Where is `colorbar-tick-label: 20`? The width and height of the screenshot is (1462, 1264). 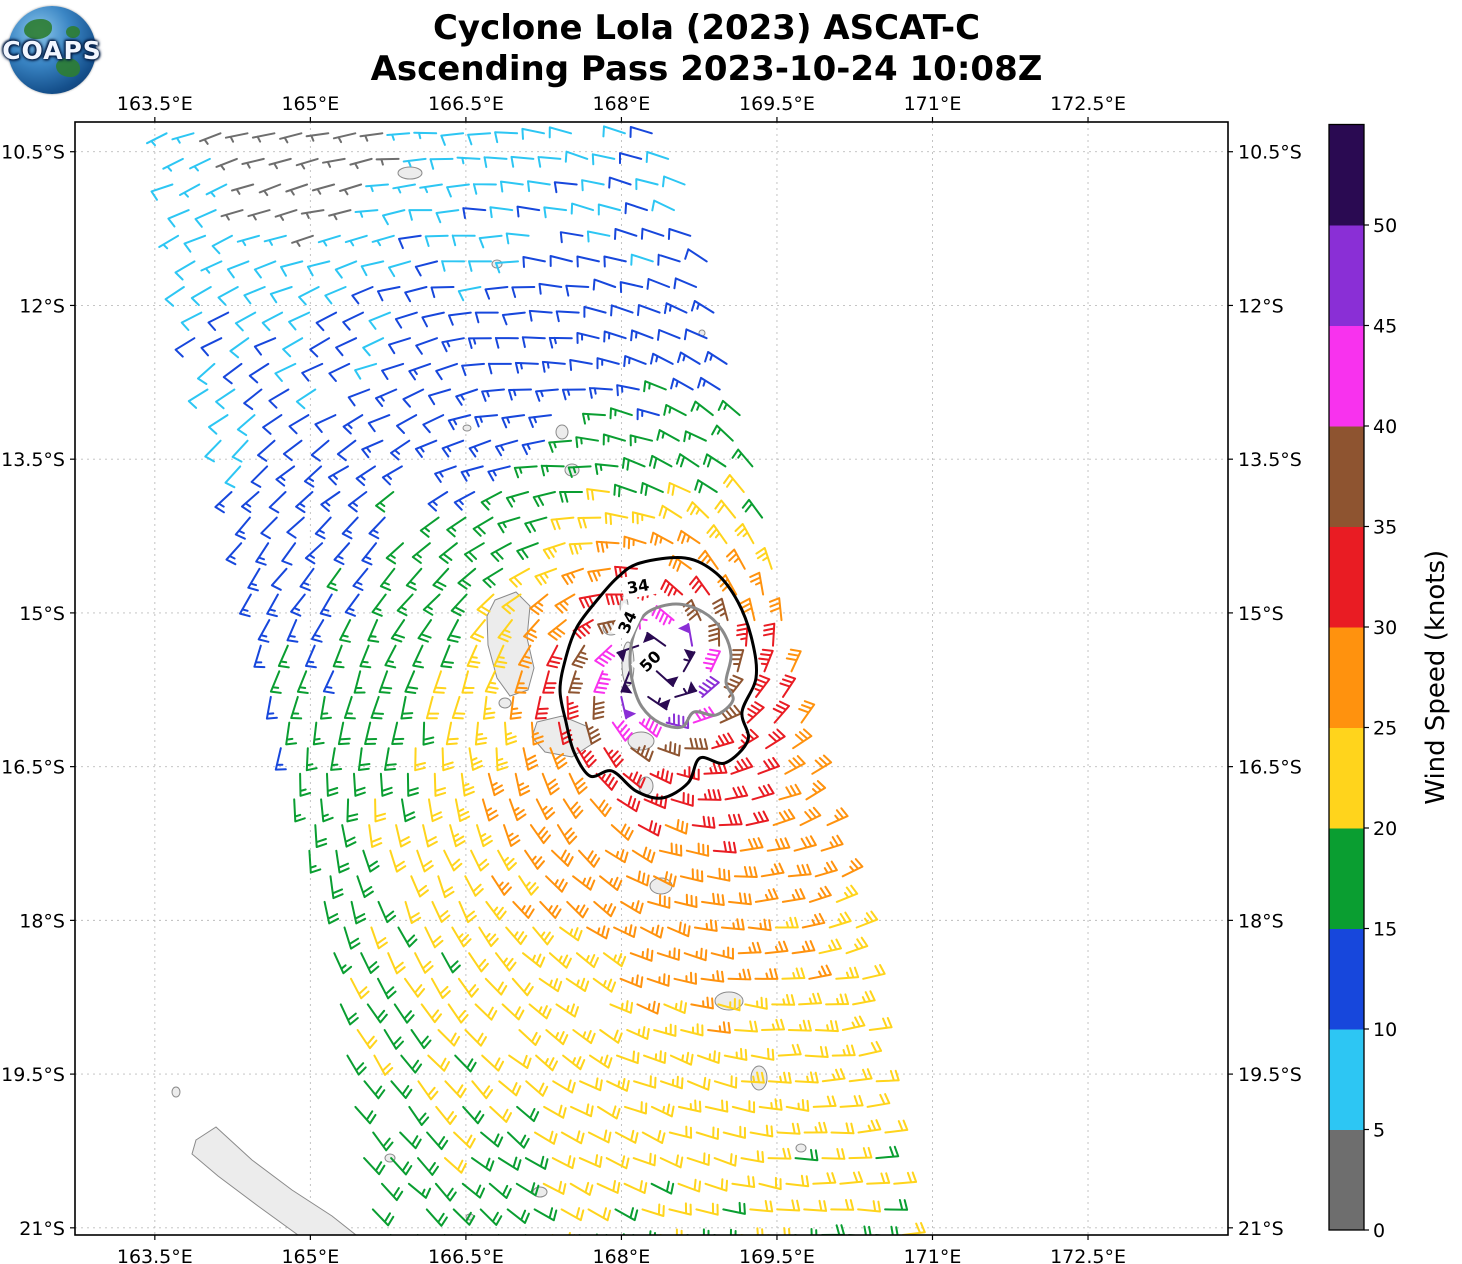 colorbar-tick-label: 20 is located at coordinates (1385, 829).